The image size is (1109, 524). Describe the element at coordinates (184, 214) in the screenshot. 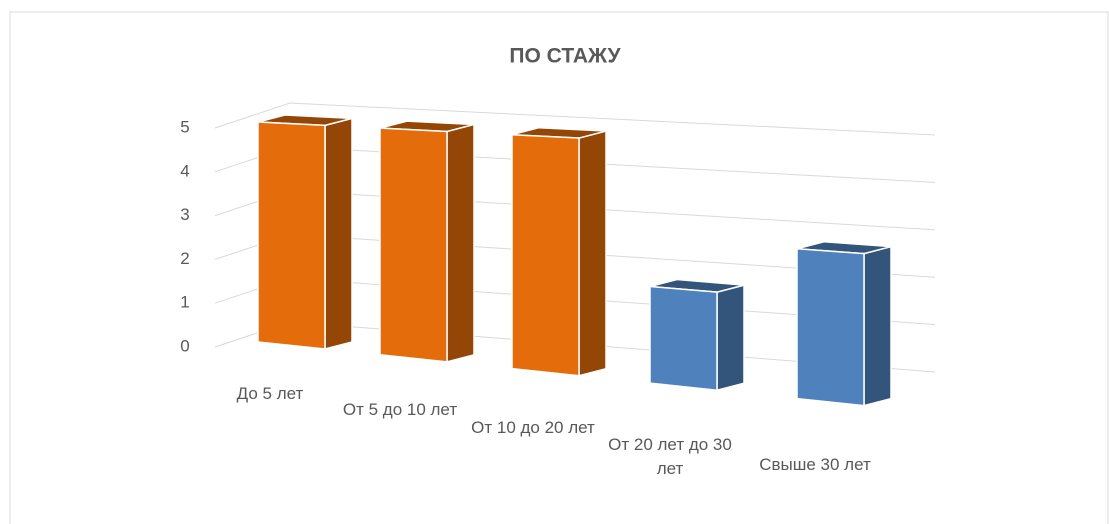

I see `y-tick-label: 3` at that location.